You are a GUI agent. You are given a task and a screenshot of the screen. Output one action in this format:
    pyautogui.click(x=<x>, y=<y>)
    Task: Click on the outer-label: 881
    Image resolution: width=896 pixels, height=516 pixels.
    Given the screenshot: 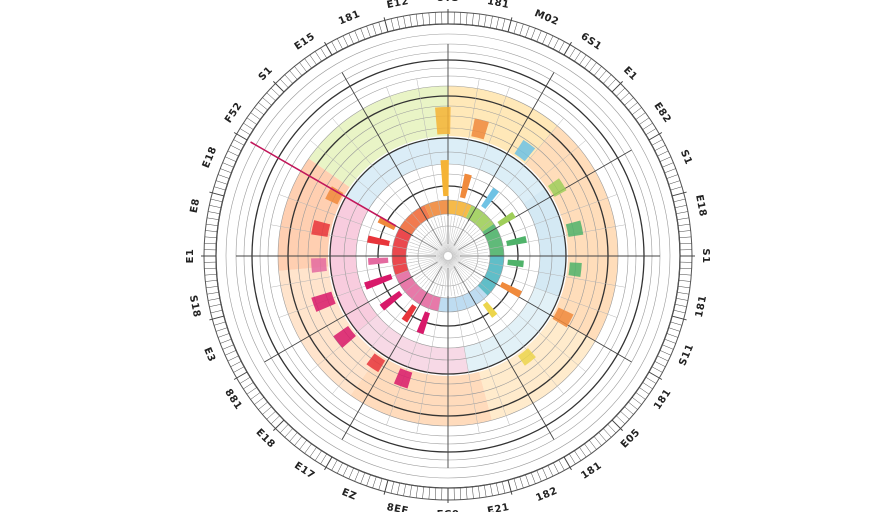 What is the action you would take?
    pyautogui.click(x=233, y=399)
    